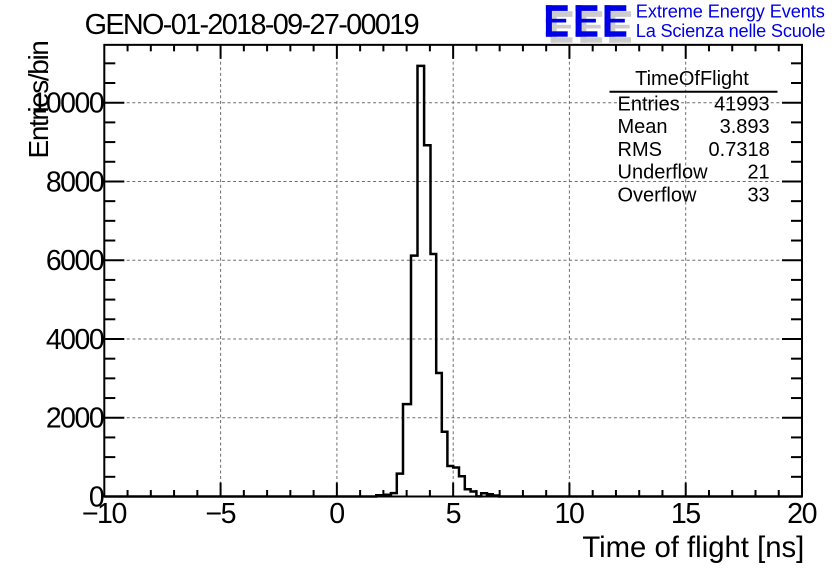  What do you see at coordinates (649, 105) in the screenshot?
I see `svg-text: Entries` at bounding box center [649, 105].